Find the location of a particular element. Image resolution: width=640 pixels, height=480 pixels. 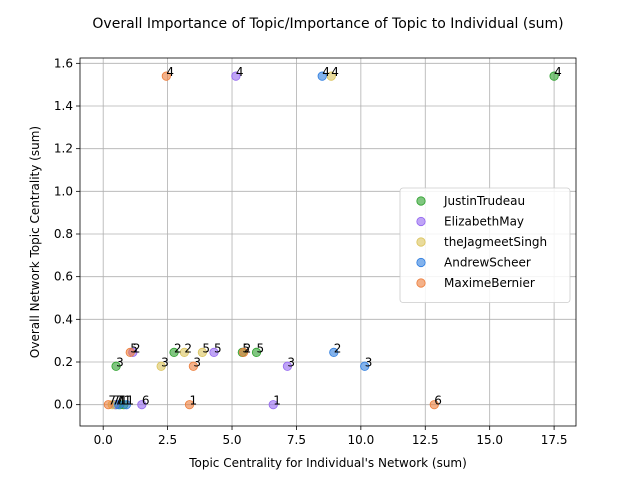

y-tick-label: 0.2 is located at coordinates (63, 362).